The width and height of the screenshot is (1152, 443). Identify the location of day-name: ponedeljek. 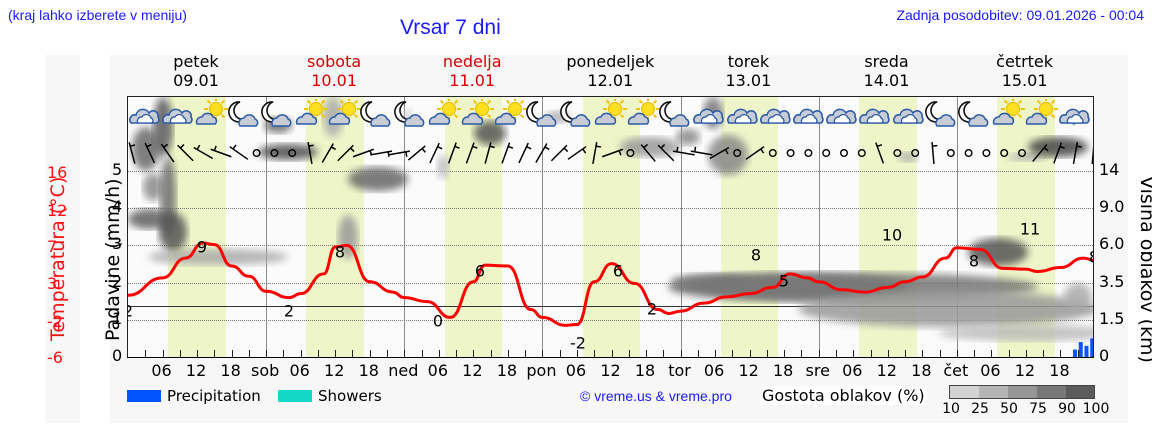
(610, 61).